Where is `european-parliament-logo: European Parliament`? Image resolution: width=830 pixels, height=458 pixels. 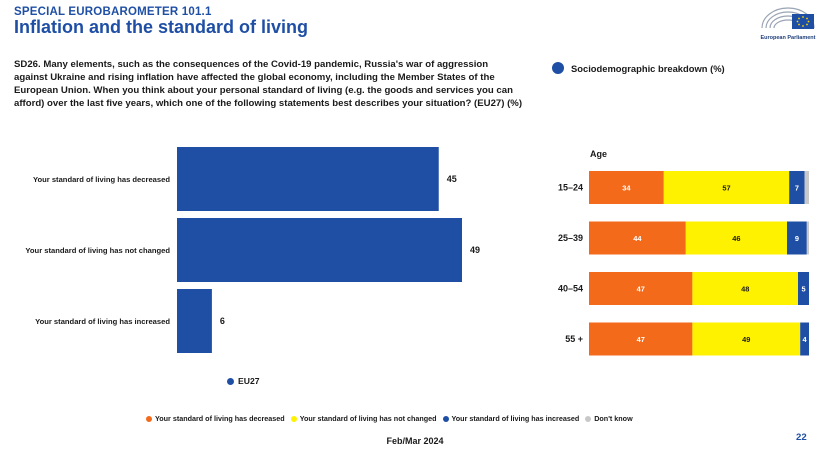
european-parliament-logo: European Parliament is located at coordinates (788, 24).